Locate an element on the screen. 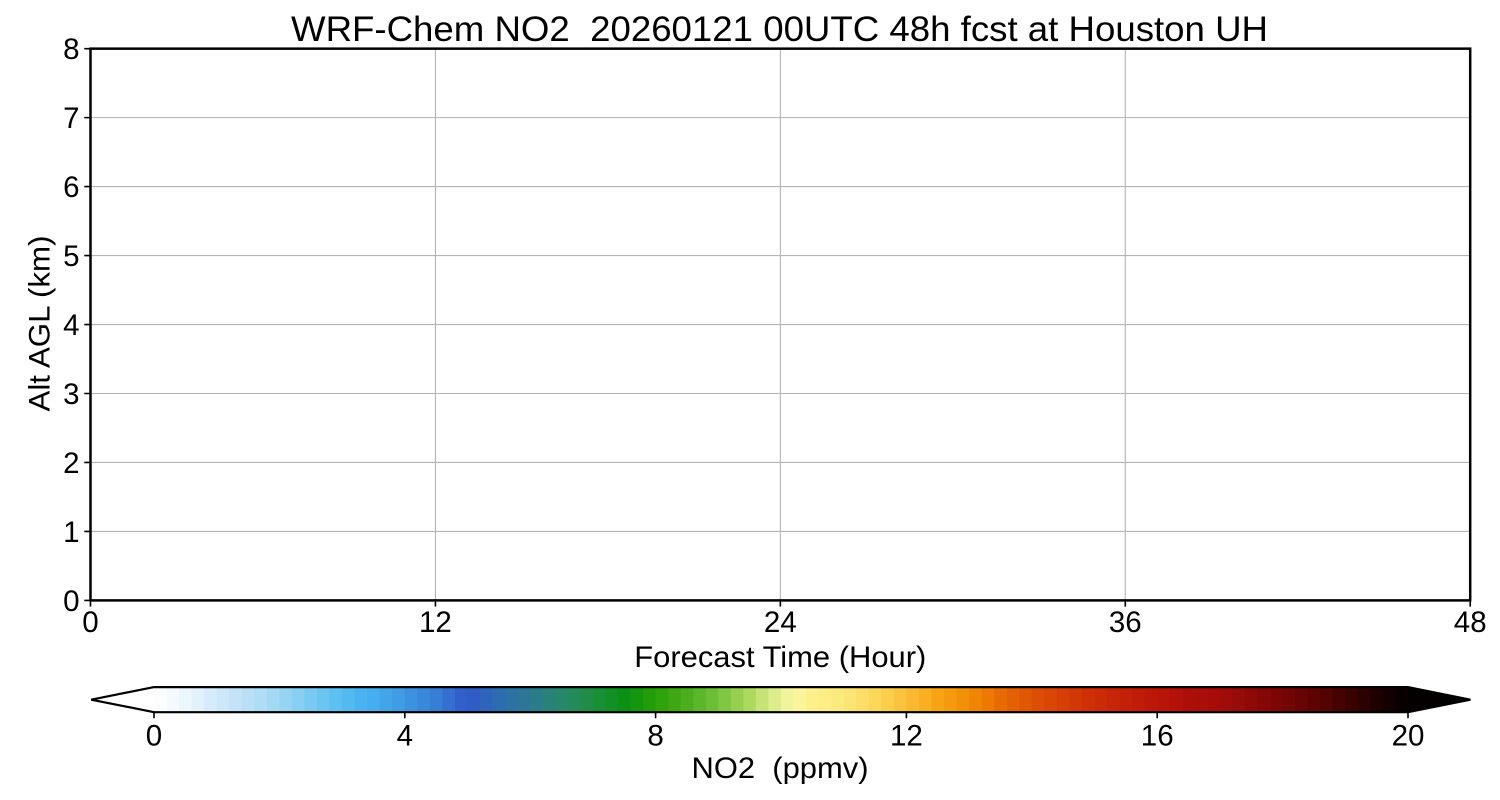  svg-text: 24 is located at coordinates (780, 622).